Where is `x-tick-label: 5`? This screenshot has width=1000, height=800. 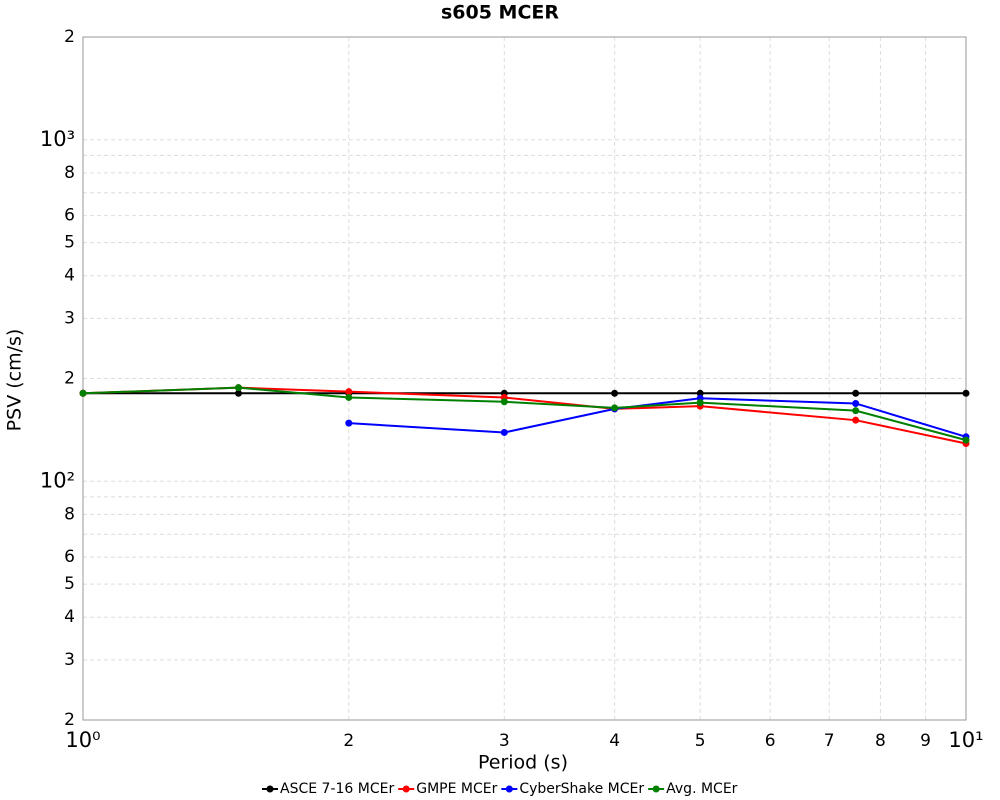 x-tick-label: 5 is located at coordinates (700, 741).